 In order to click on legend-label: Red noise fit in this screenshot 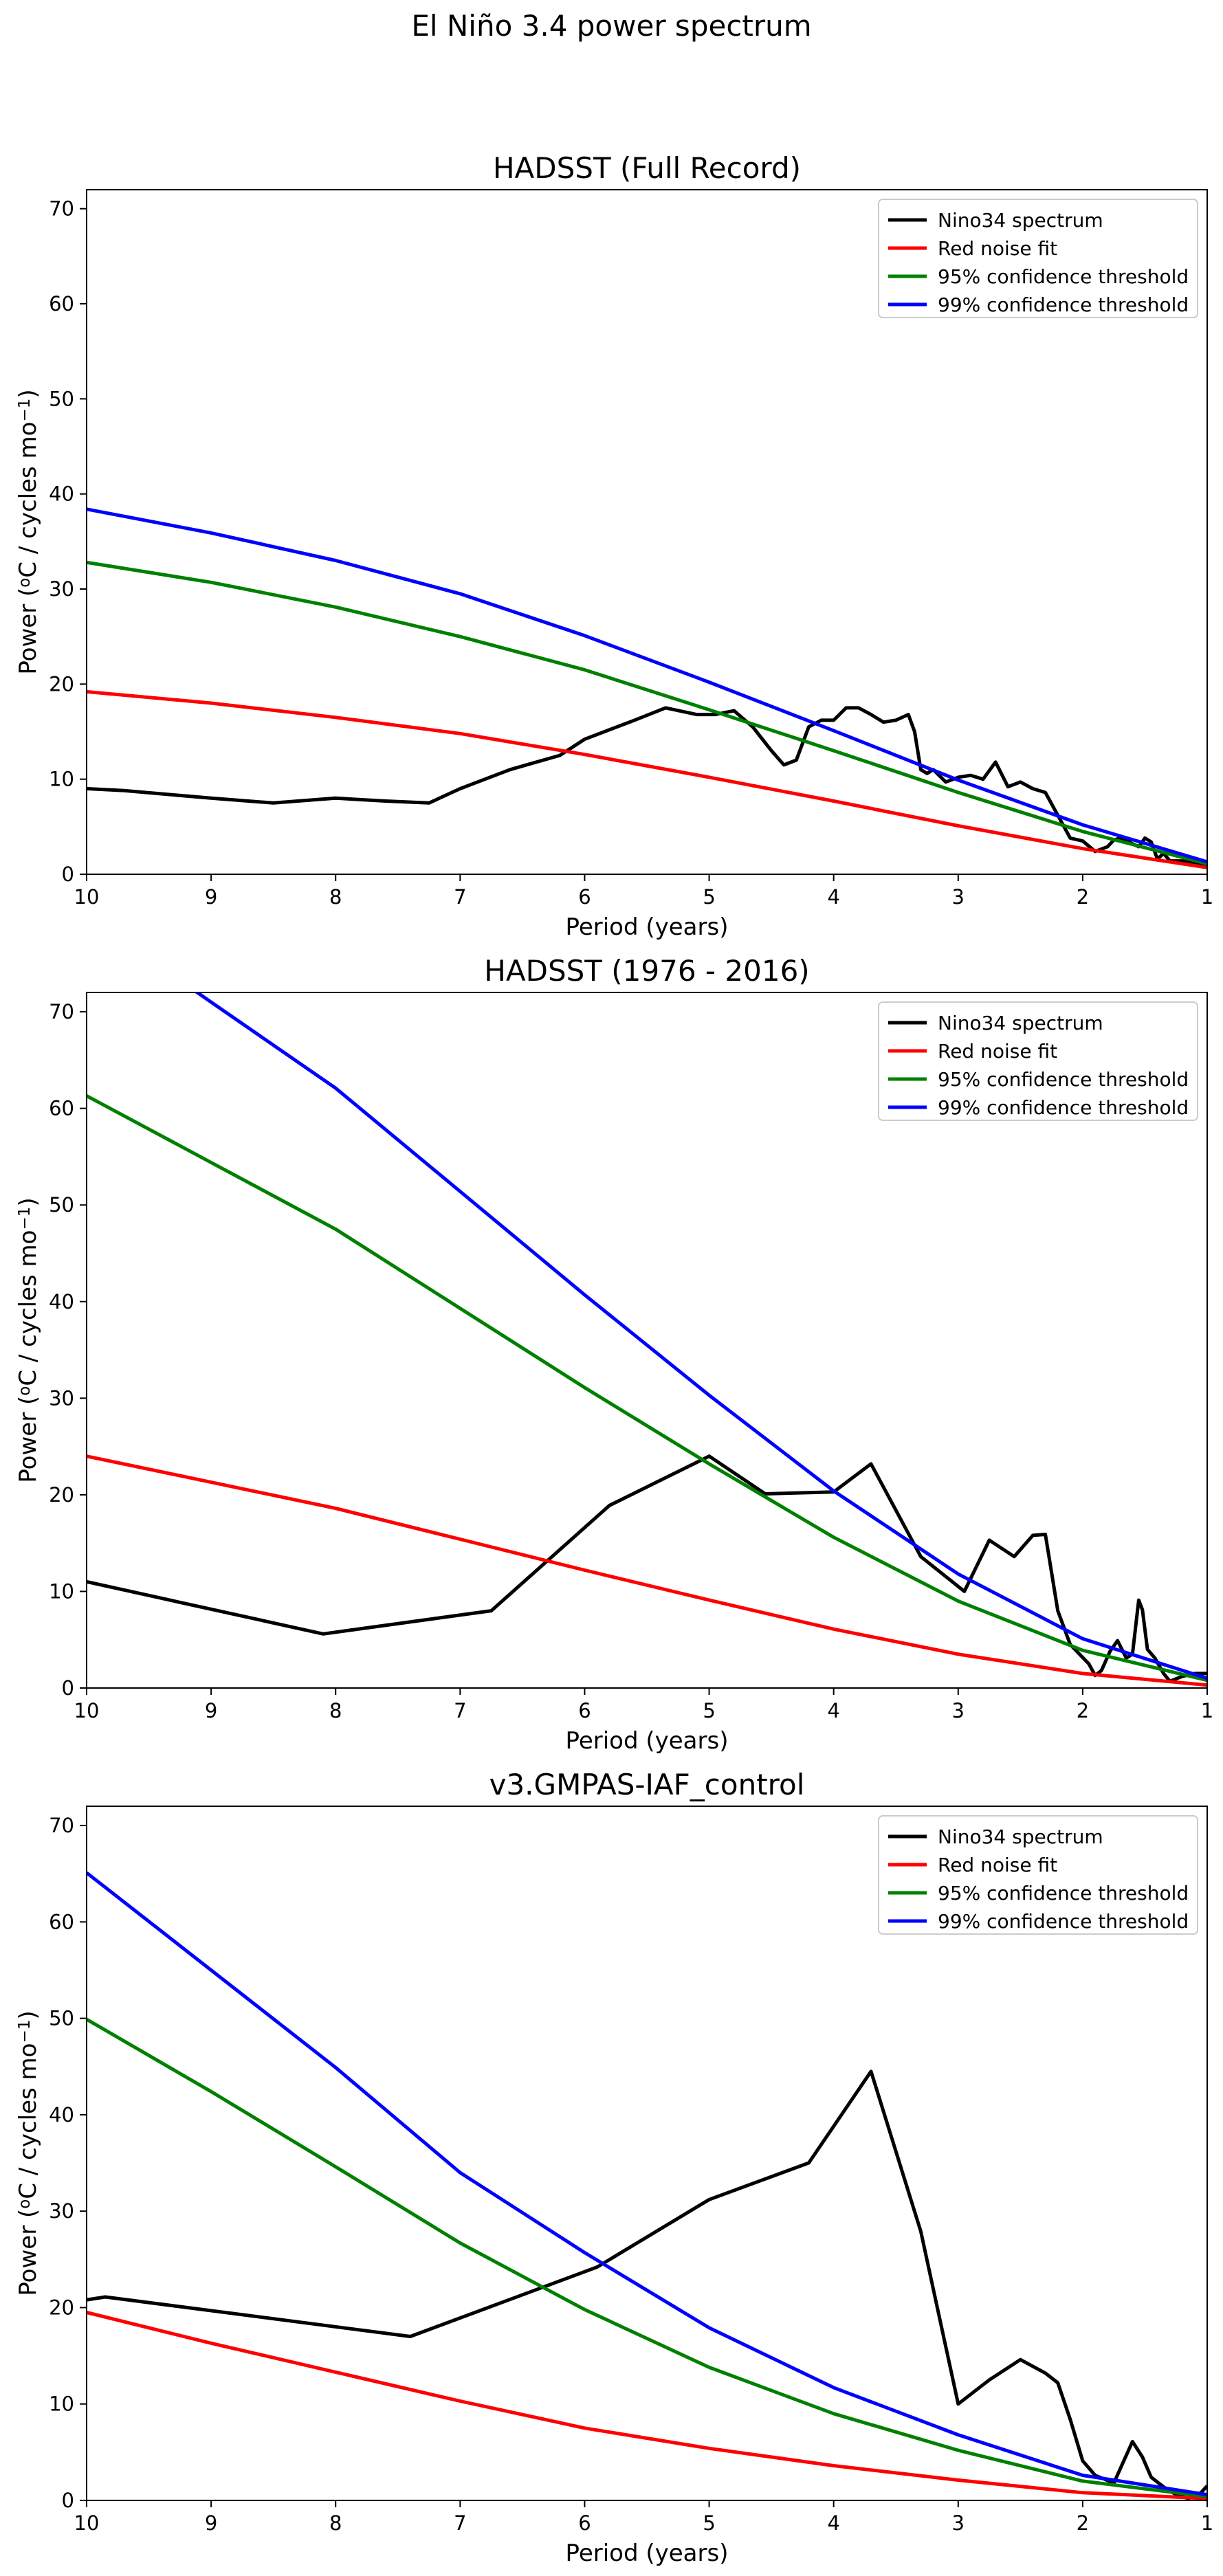, I will do `click(998, 1051)`.